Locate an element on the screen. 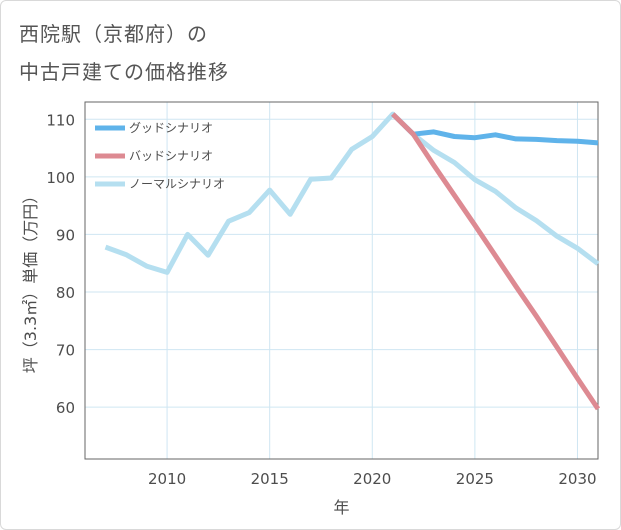 Image resolution: width=621 pixels, height=530 pixels. y-tick-label: 80 is located at coordinates (65, 293).